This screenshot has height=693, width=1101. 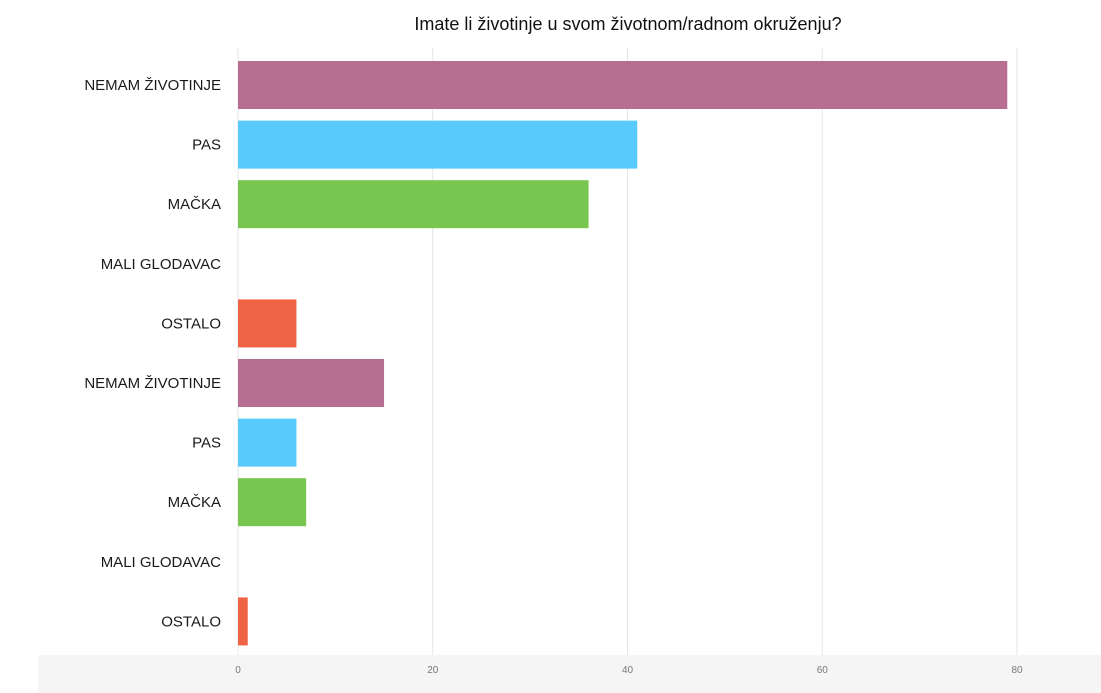 I want to click on x-tick-label: 60, so click(x=823, y=670).